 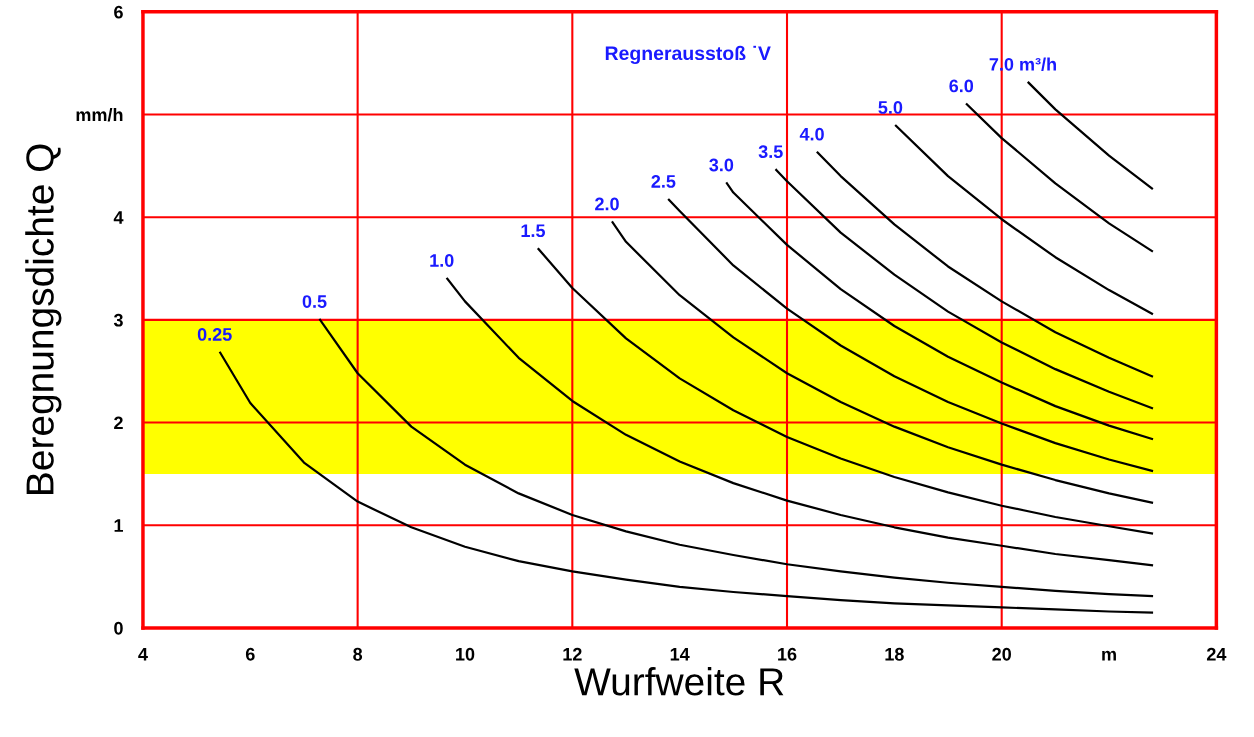 What do you see at coordinates (118, 423) in the screenshot?
I see `y-tick-label: 2` at bounding box center [118, 423].